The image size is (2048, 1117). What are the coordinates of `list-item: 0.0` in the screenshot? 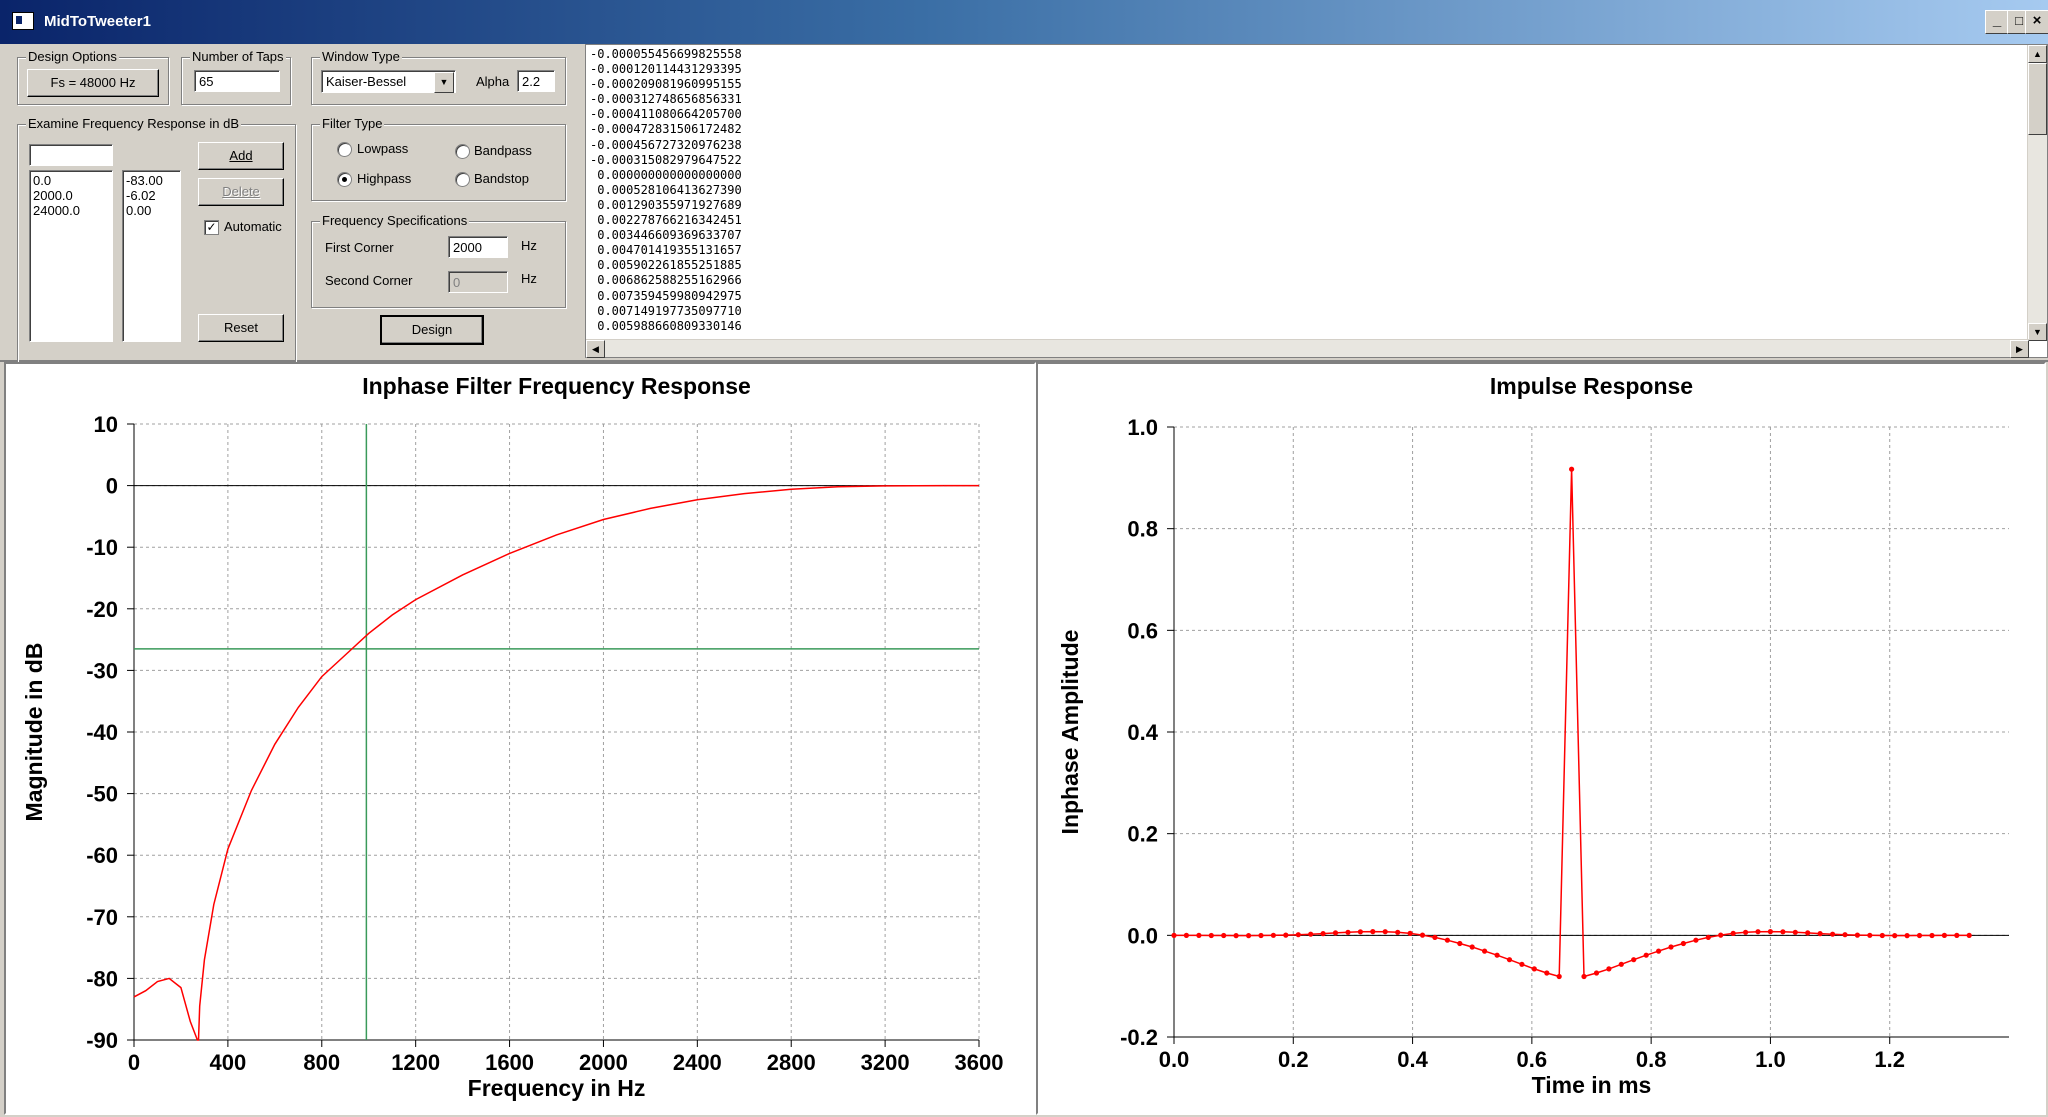 It's located at (42, 180).